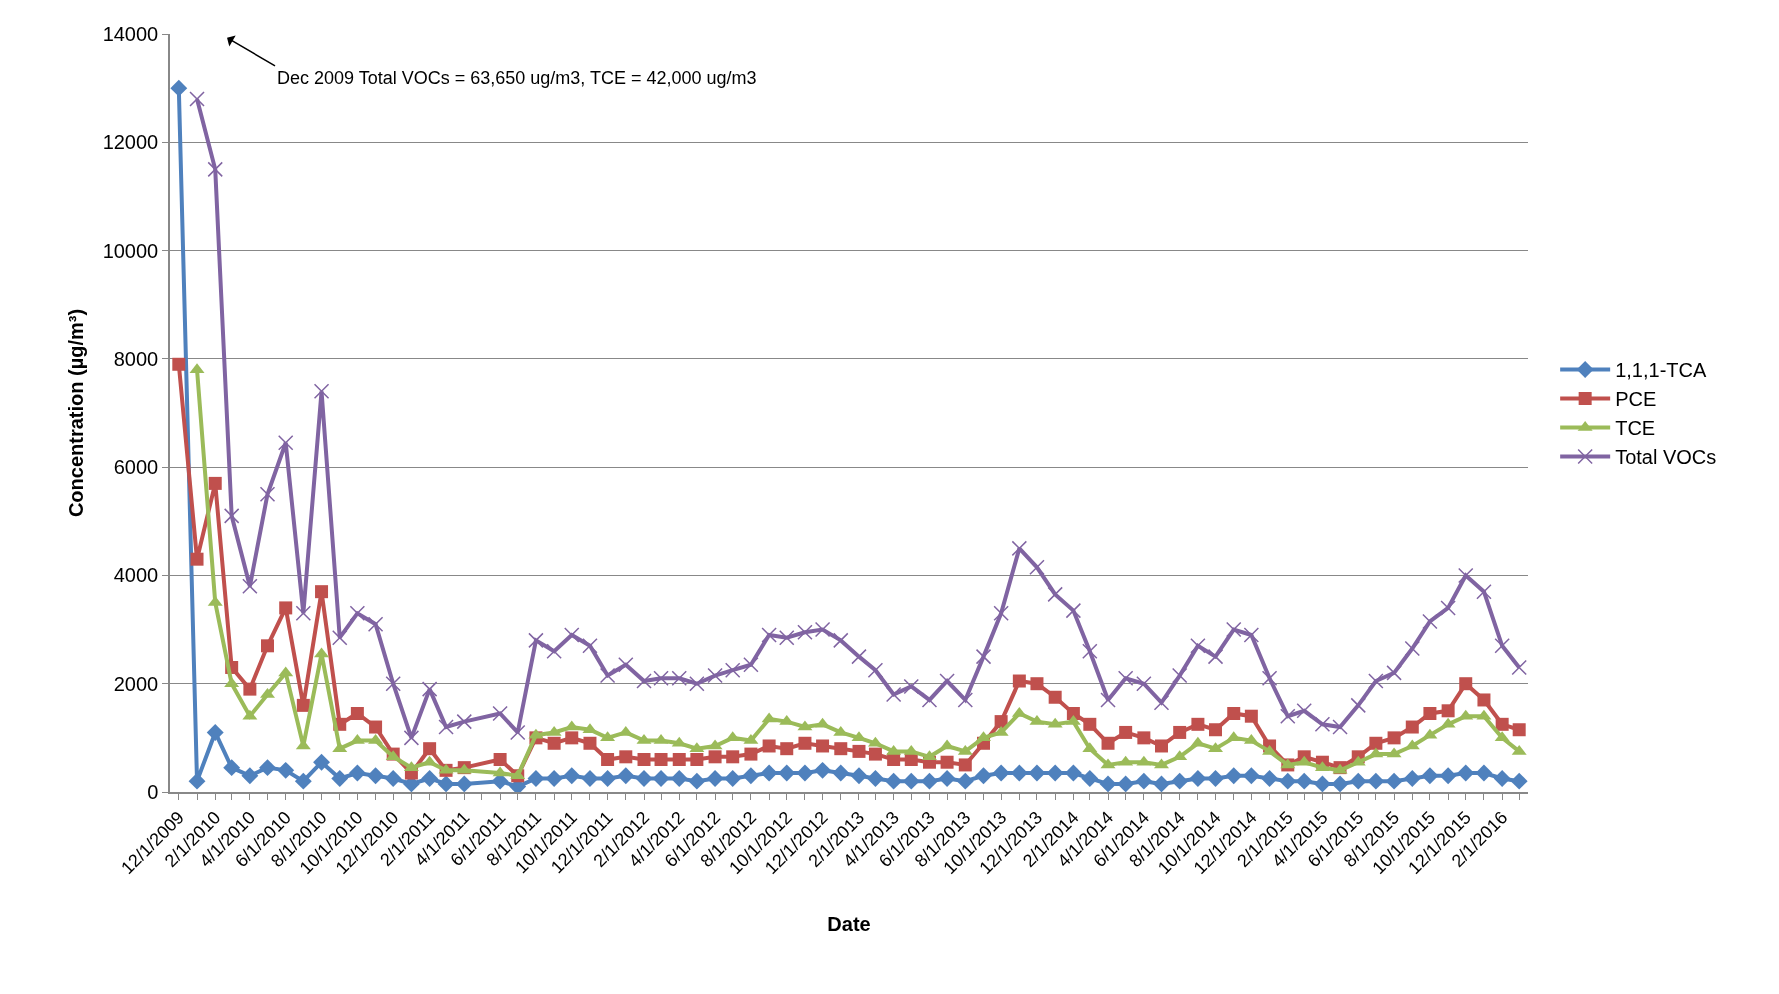 The height and width of the screenshot is (994, 1779). I want to click on y-tick-label: 8000, so click(136, 358).